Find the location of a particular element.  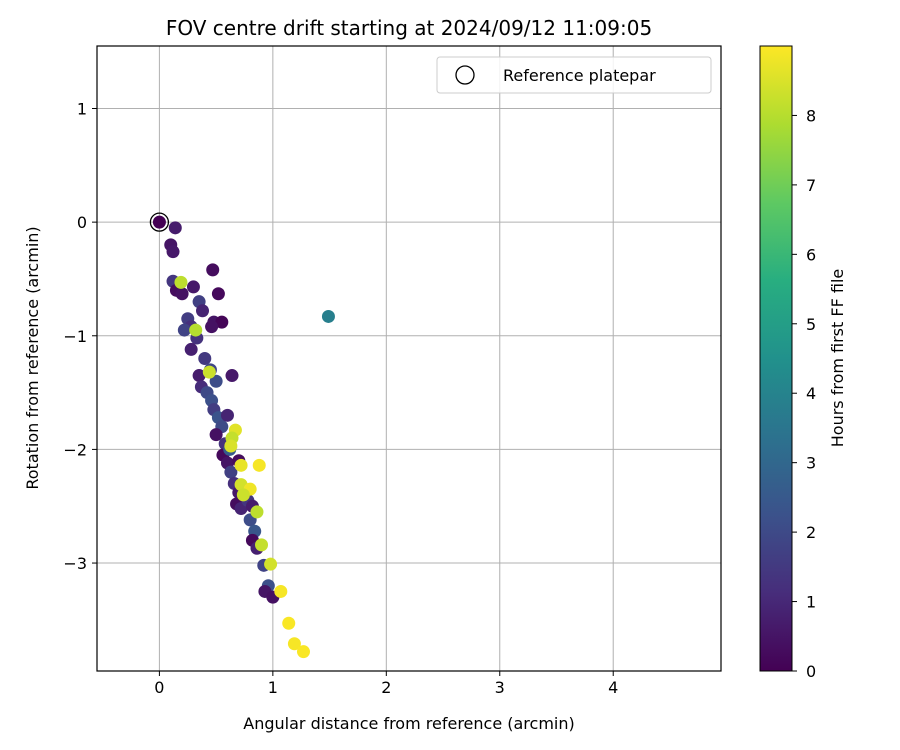

colorbar-tick-label: 0 is located at coordinates (811, 671).